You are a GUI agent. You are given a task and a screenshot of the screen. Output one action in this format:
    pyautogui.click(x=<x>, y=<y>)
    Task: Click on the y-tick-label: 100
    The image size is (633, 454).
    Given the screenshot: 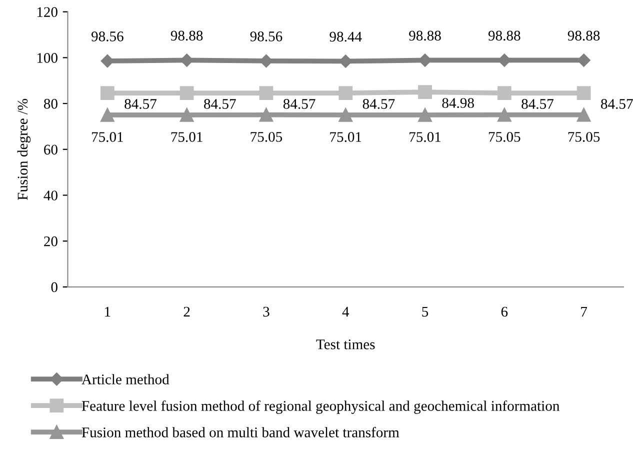 What is the action you would take?
    pyautogui.click(x=47, y=58)
    